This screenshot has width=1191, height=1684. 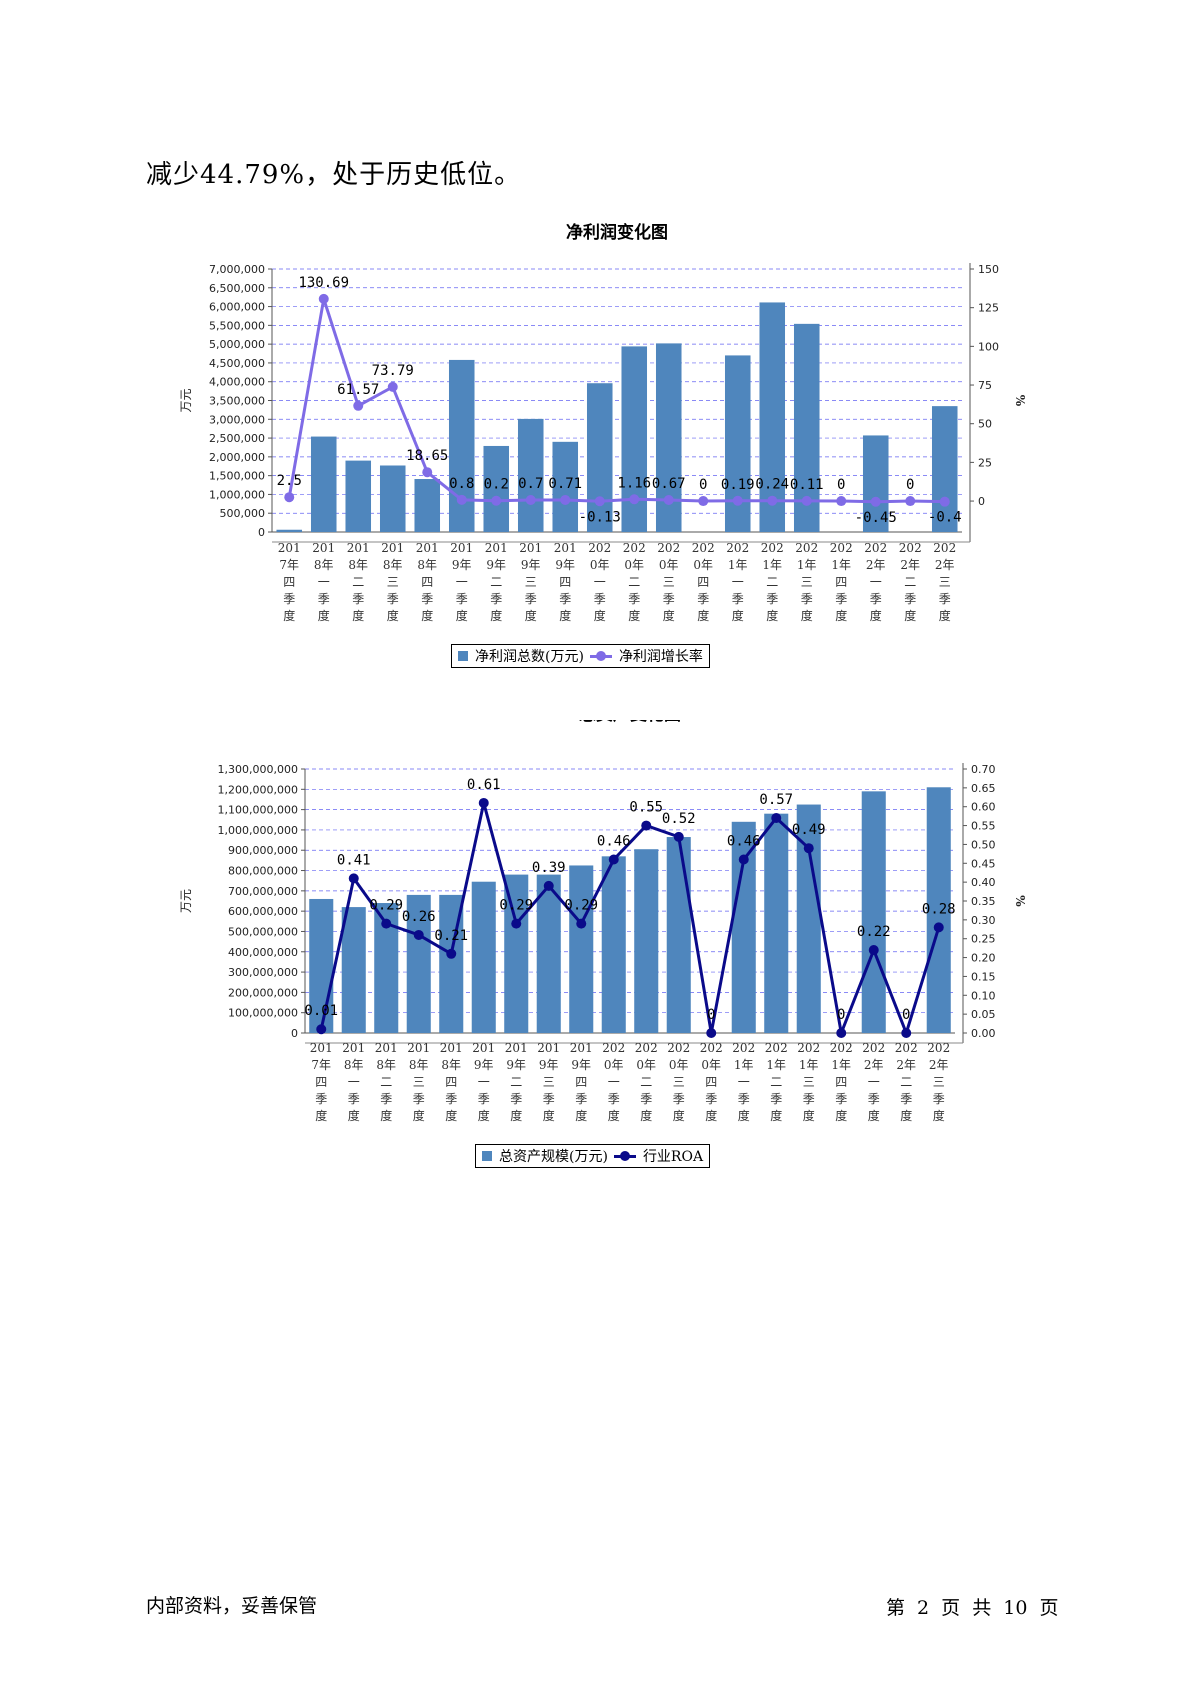 I want to click on y2-tick-label: 0.10, so click(x=983, y=995).